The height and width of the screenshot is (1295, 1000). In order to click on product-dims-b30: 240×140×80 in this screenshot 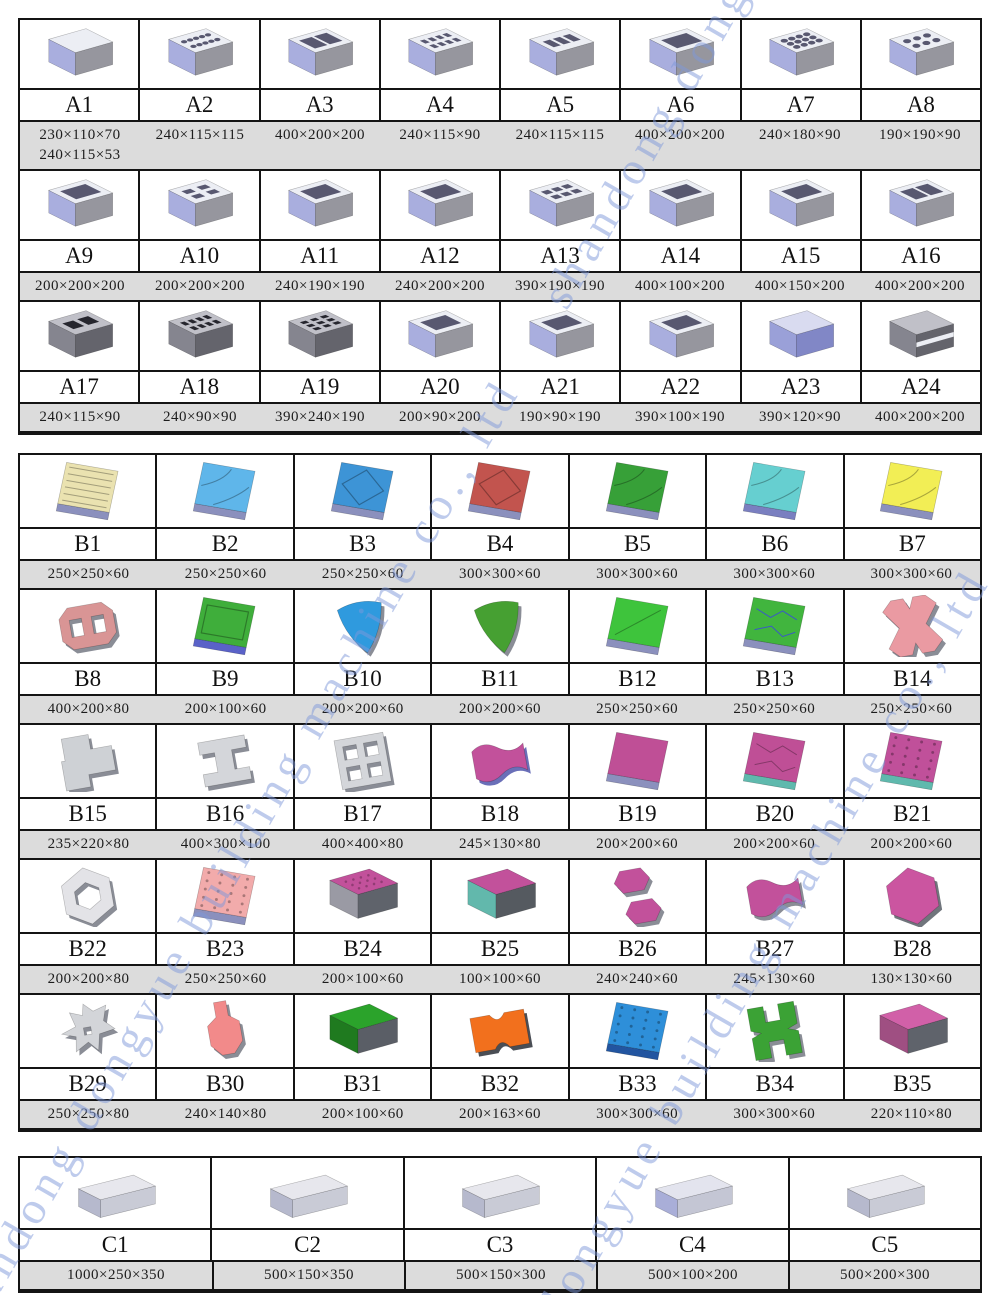, I will do `click(225, 1114)`.